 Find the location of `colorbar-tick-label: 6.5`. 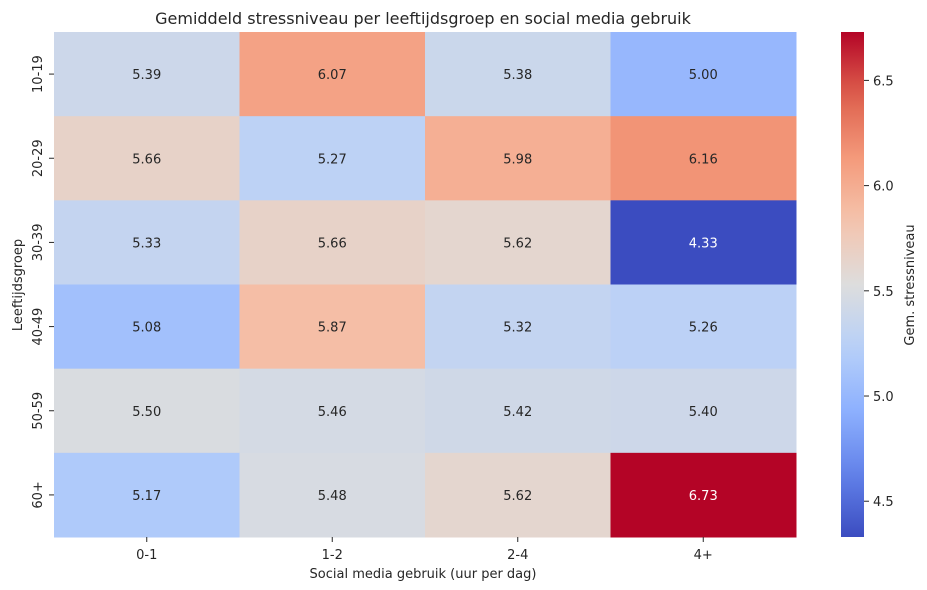

colorbar-tick-label: 6.5 is located at coordinates (883, 81).